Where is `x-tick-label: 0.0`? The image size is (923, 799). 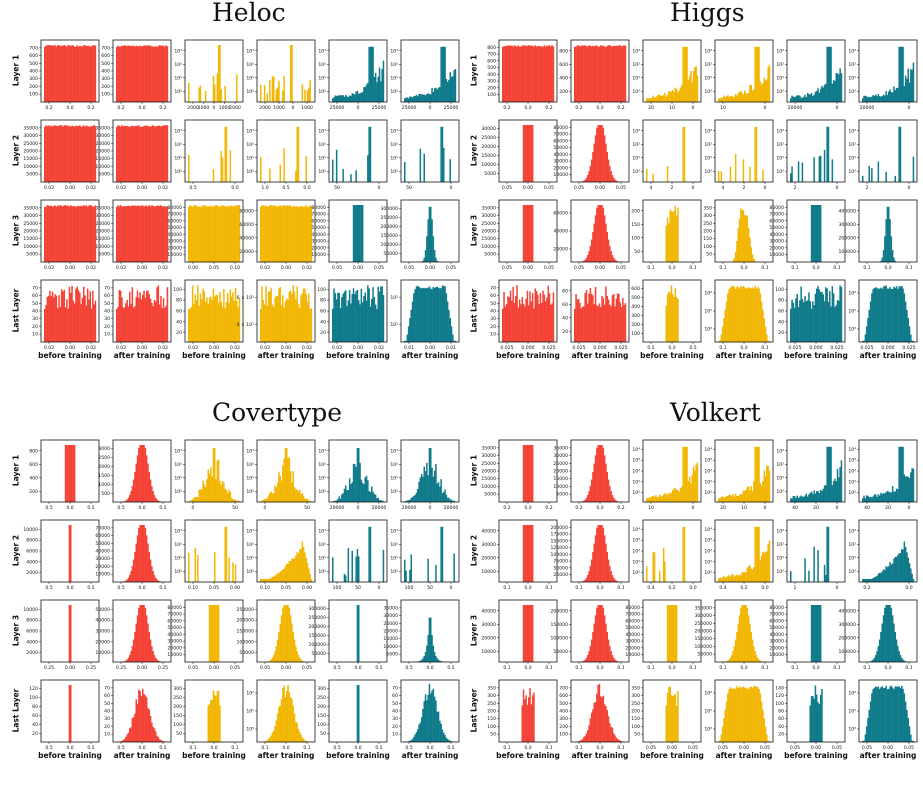 x-tick-label: 0.0 is located at coordinates (599, 508).